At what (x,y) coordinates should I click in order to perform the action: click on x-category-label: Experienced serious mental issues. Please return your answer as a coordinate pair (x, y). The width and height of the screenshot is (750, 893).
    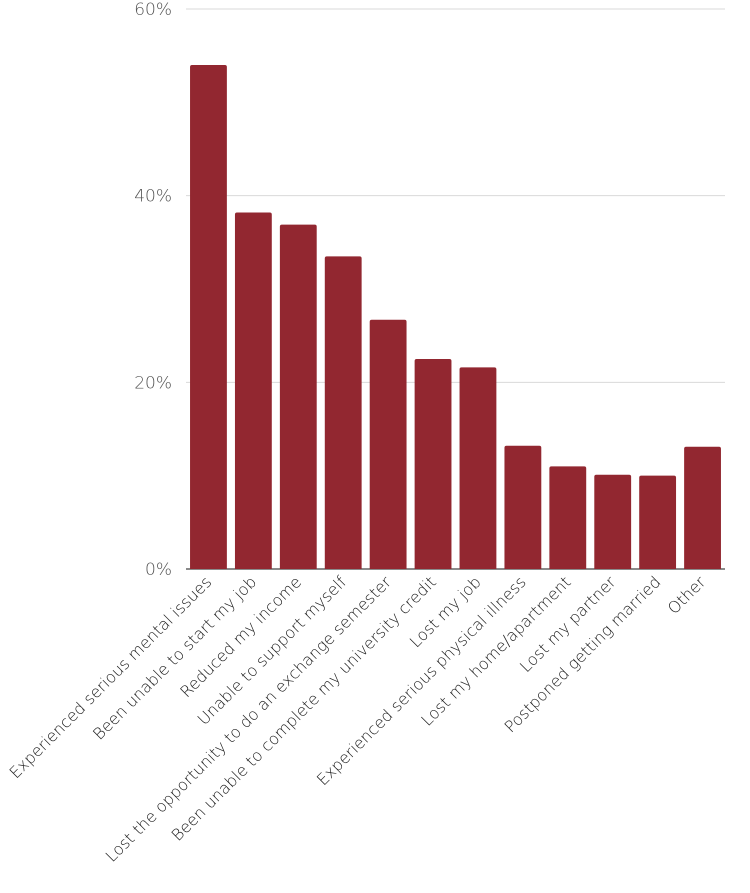
    Looking at the image, I should click on (111, 677).